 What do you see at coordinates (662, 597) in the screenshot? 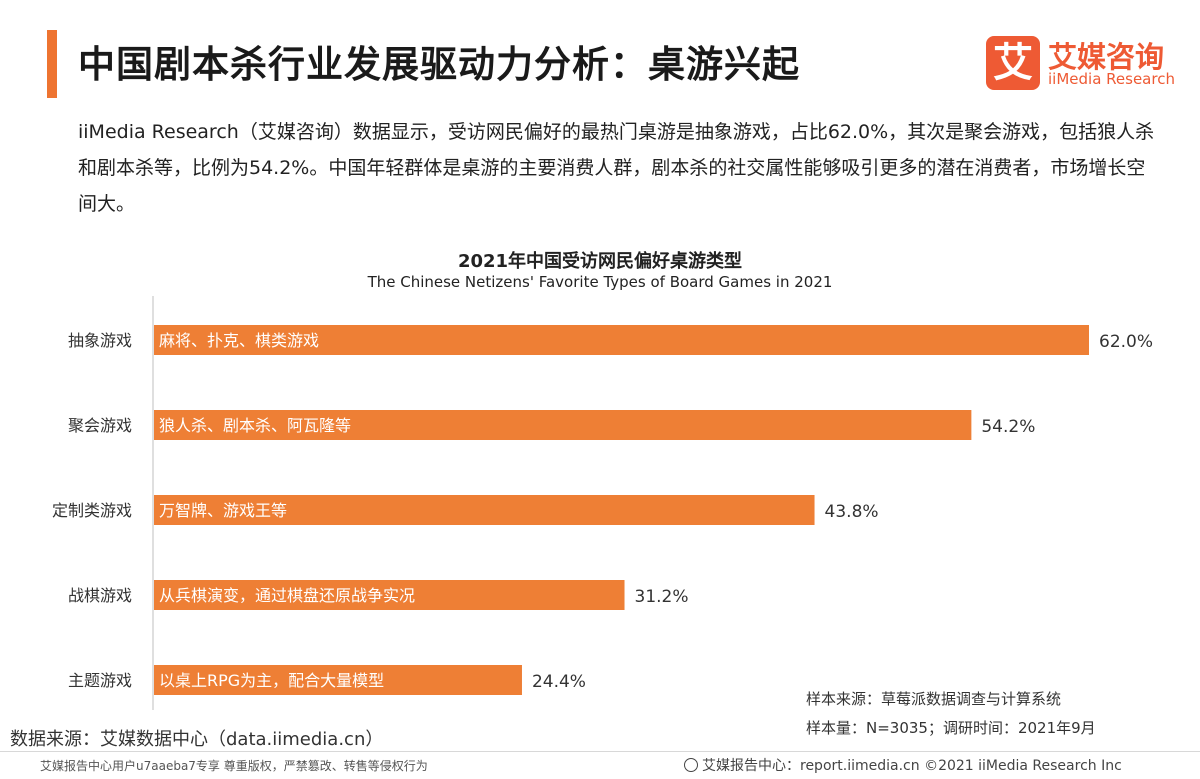
I see `value-label-4: 31.2%` at bounding box center [662, 597].